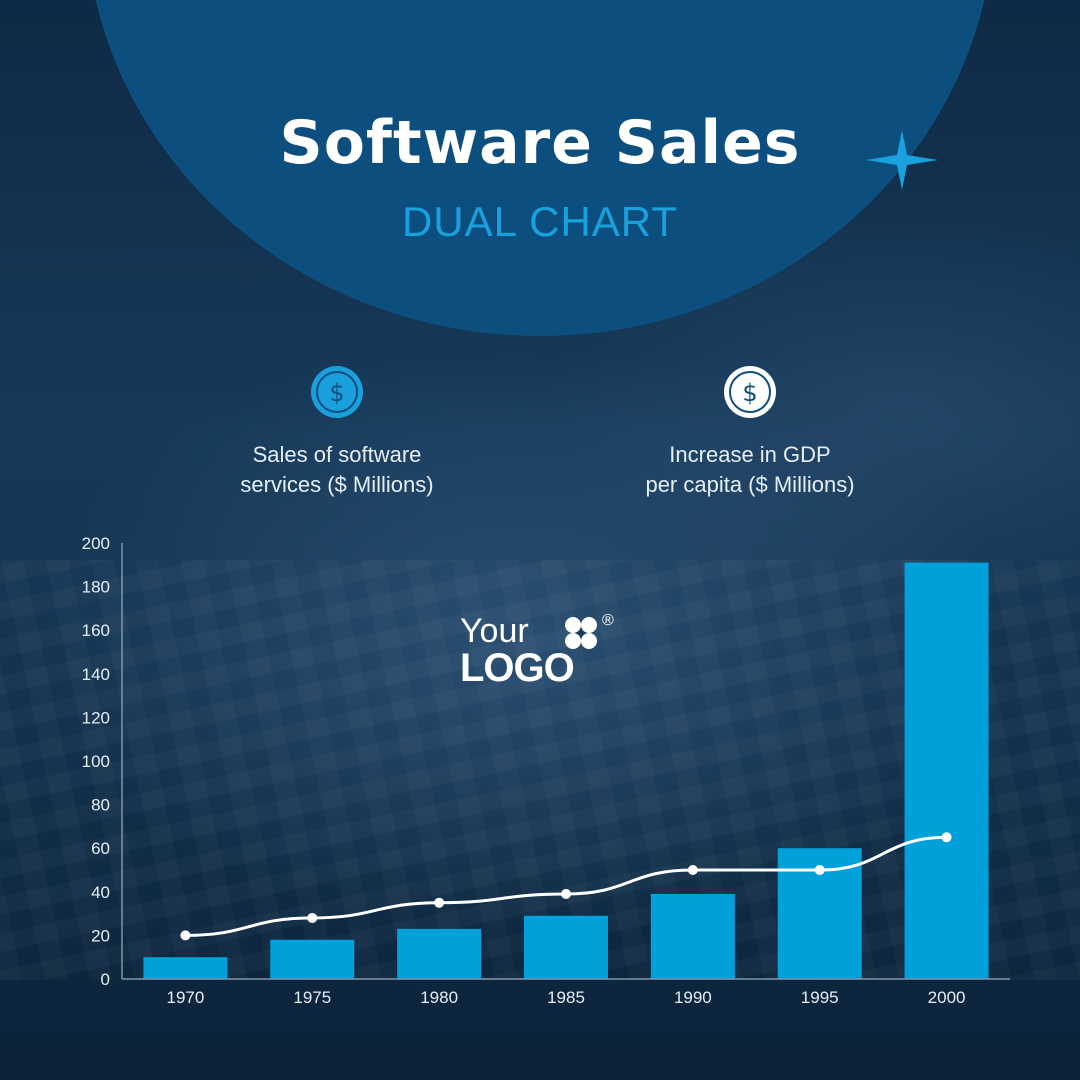 The width and height of the screenshot is (1080, 1080). Describe the element at coordinates (439, 997) in the screenshot. I see `x-tick-label: 1980` at that location.